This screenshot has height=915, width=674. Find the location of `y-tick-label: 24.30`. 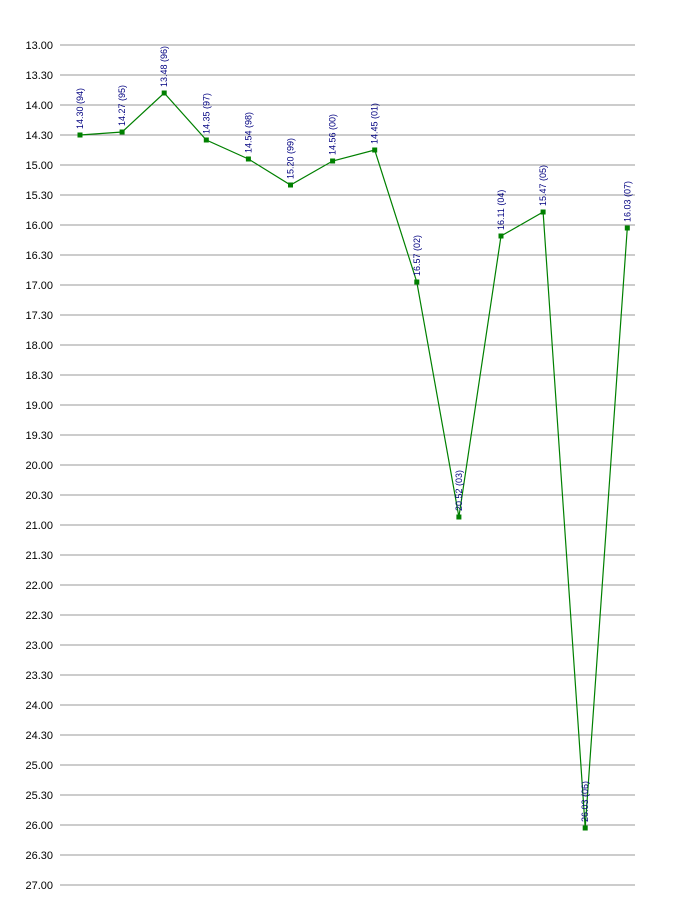

y-tick-label: 24.30 is located at coordinates (39, 736).